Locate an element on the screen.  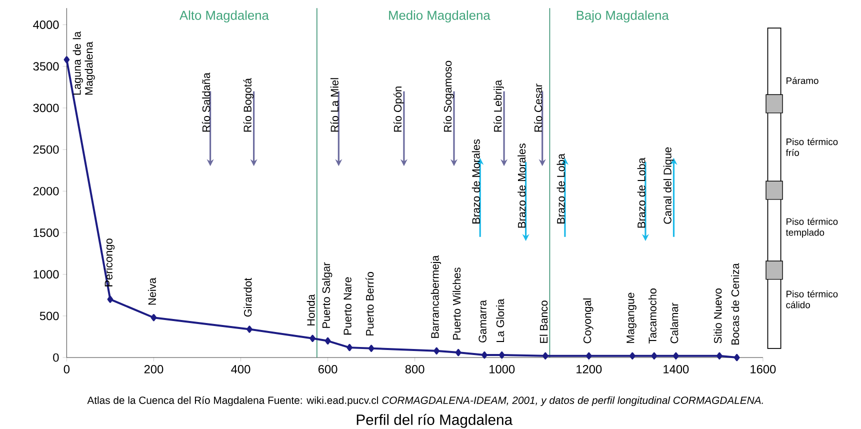
text: Piso térmico frío is located at coordinates (812, 147).